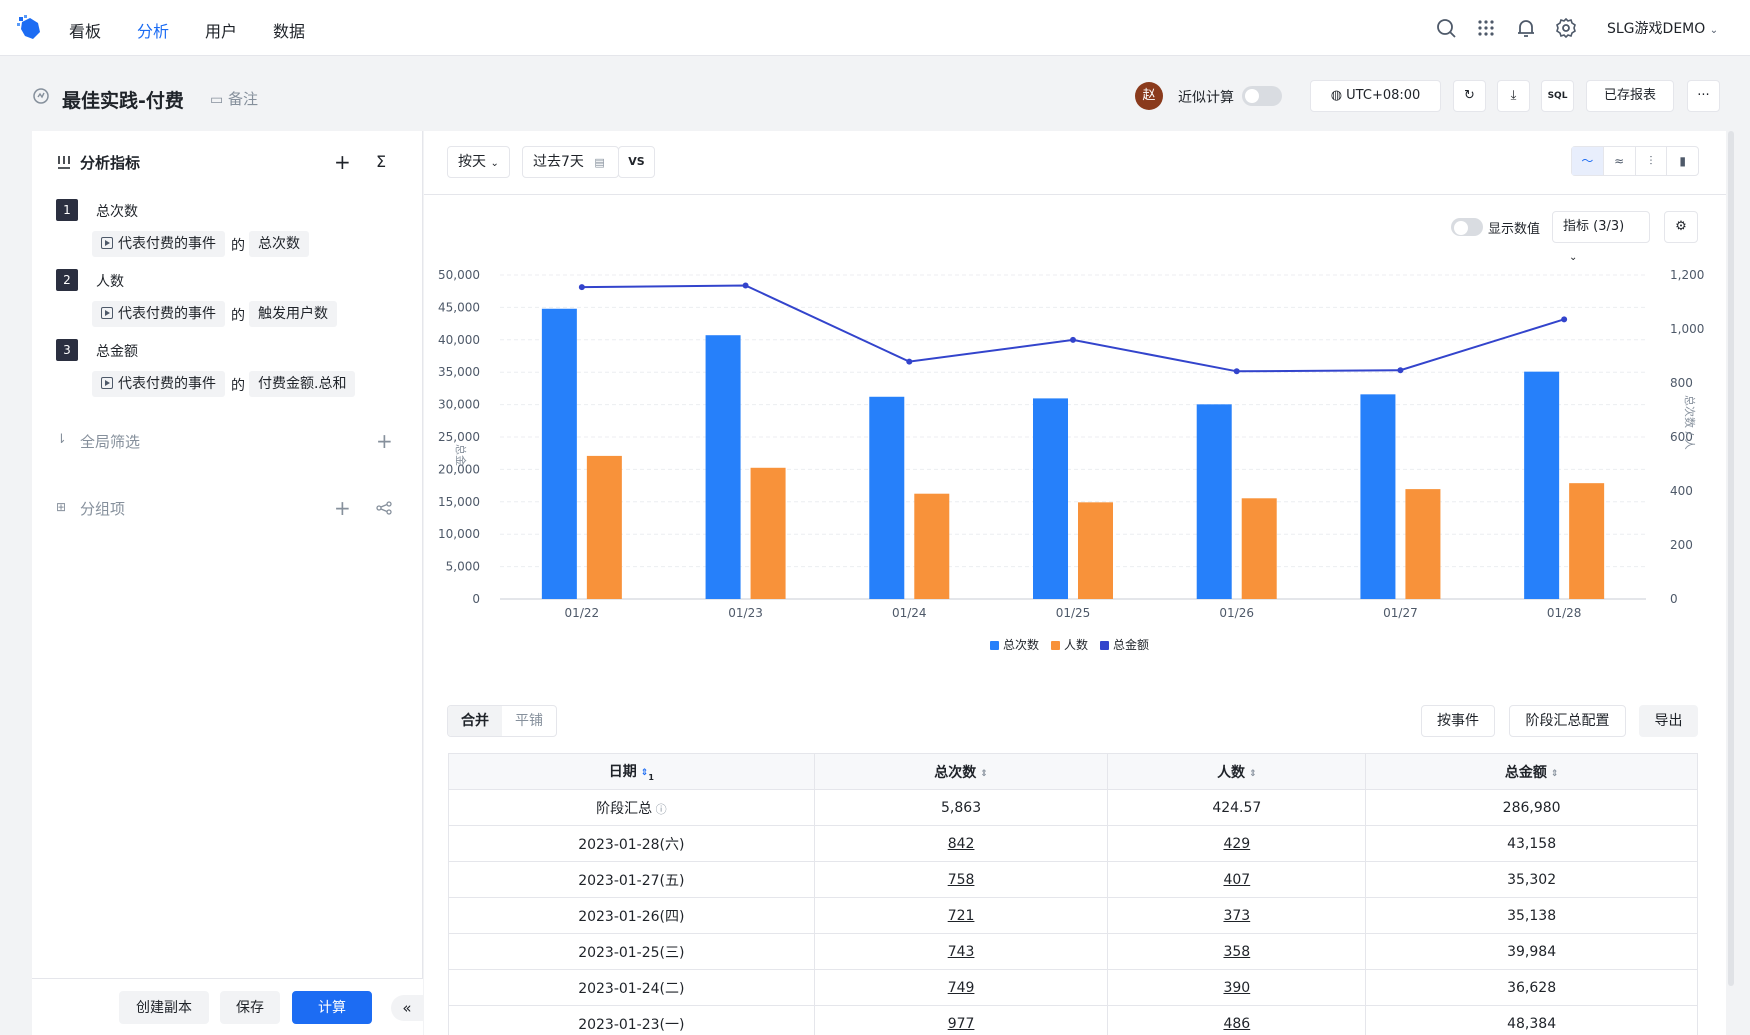  What do you see at coordinates (167, 314) in the screenshot?
I see `metric-2-event: 代表付费的事件` at bounding box center [167, 314].